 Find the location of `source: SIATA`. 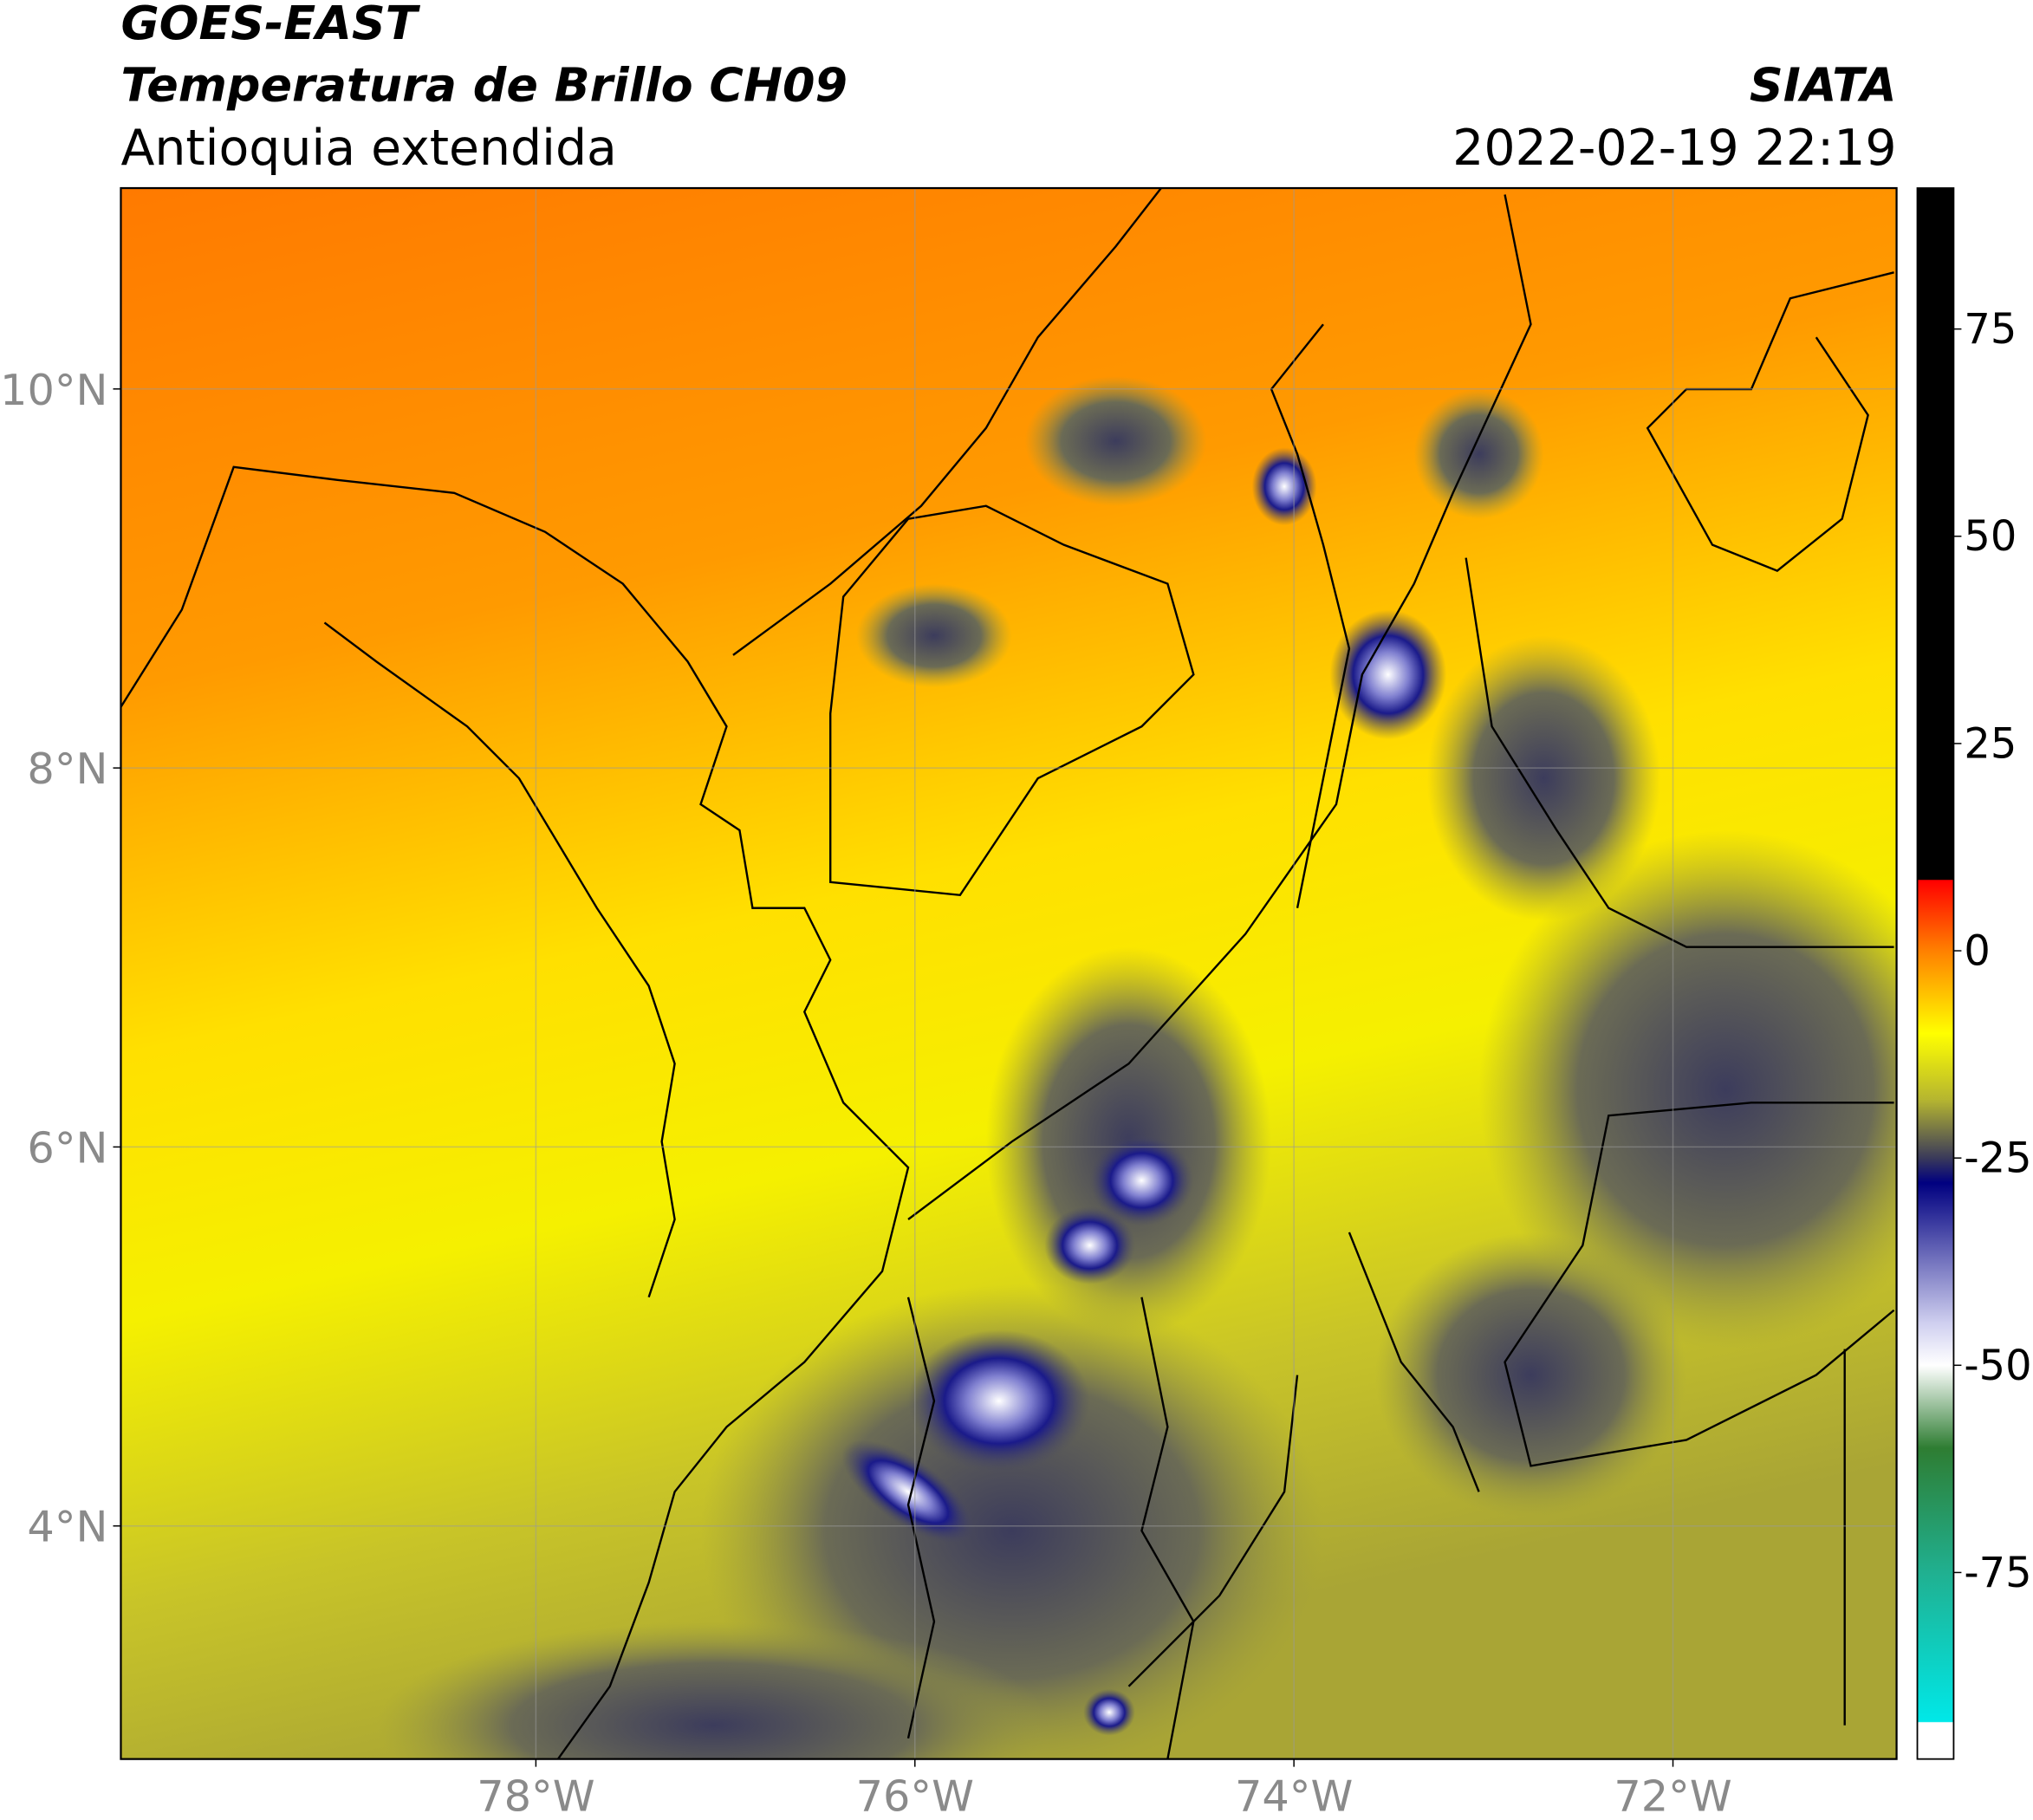

source: SIATA is located at coordinates (1824, 85).